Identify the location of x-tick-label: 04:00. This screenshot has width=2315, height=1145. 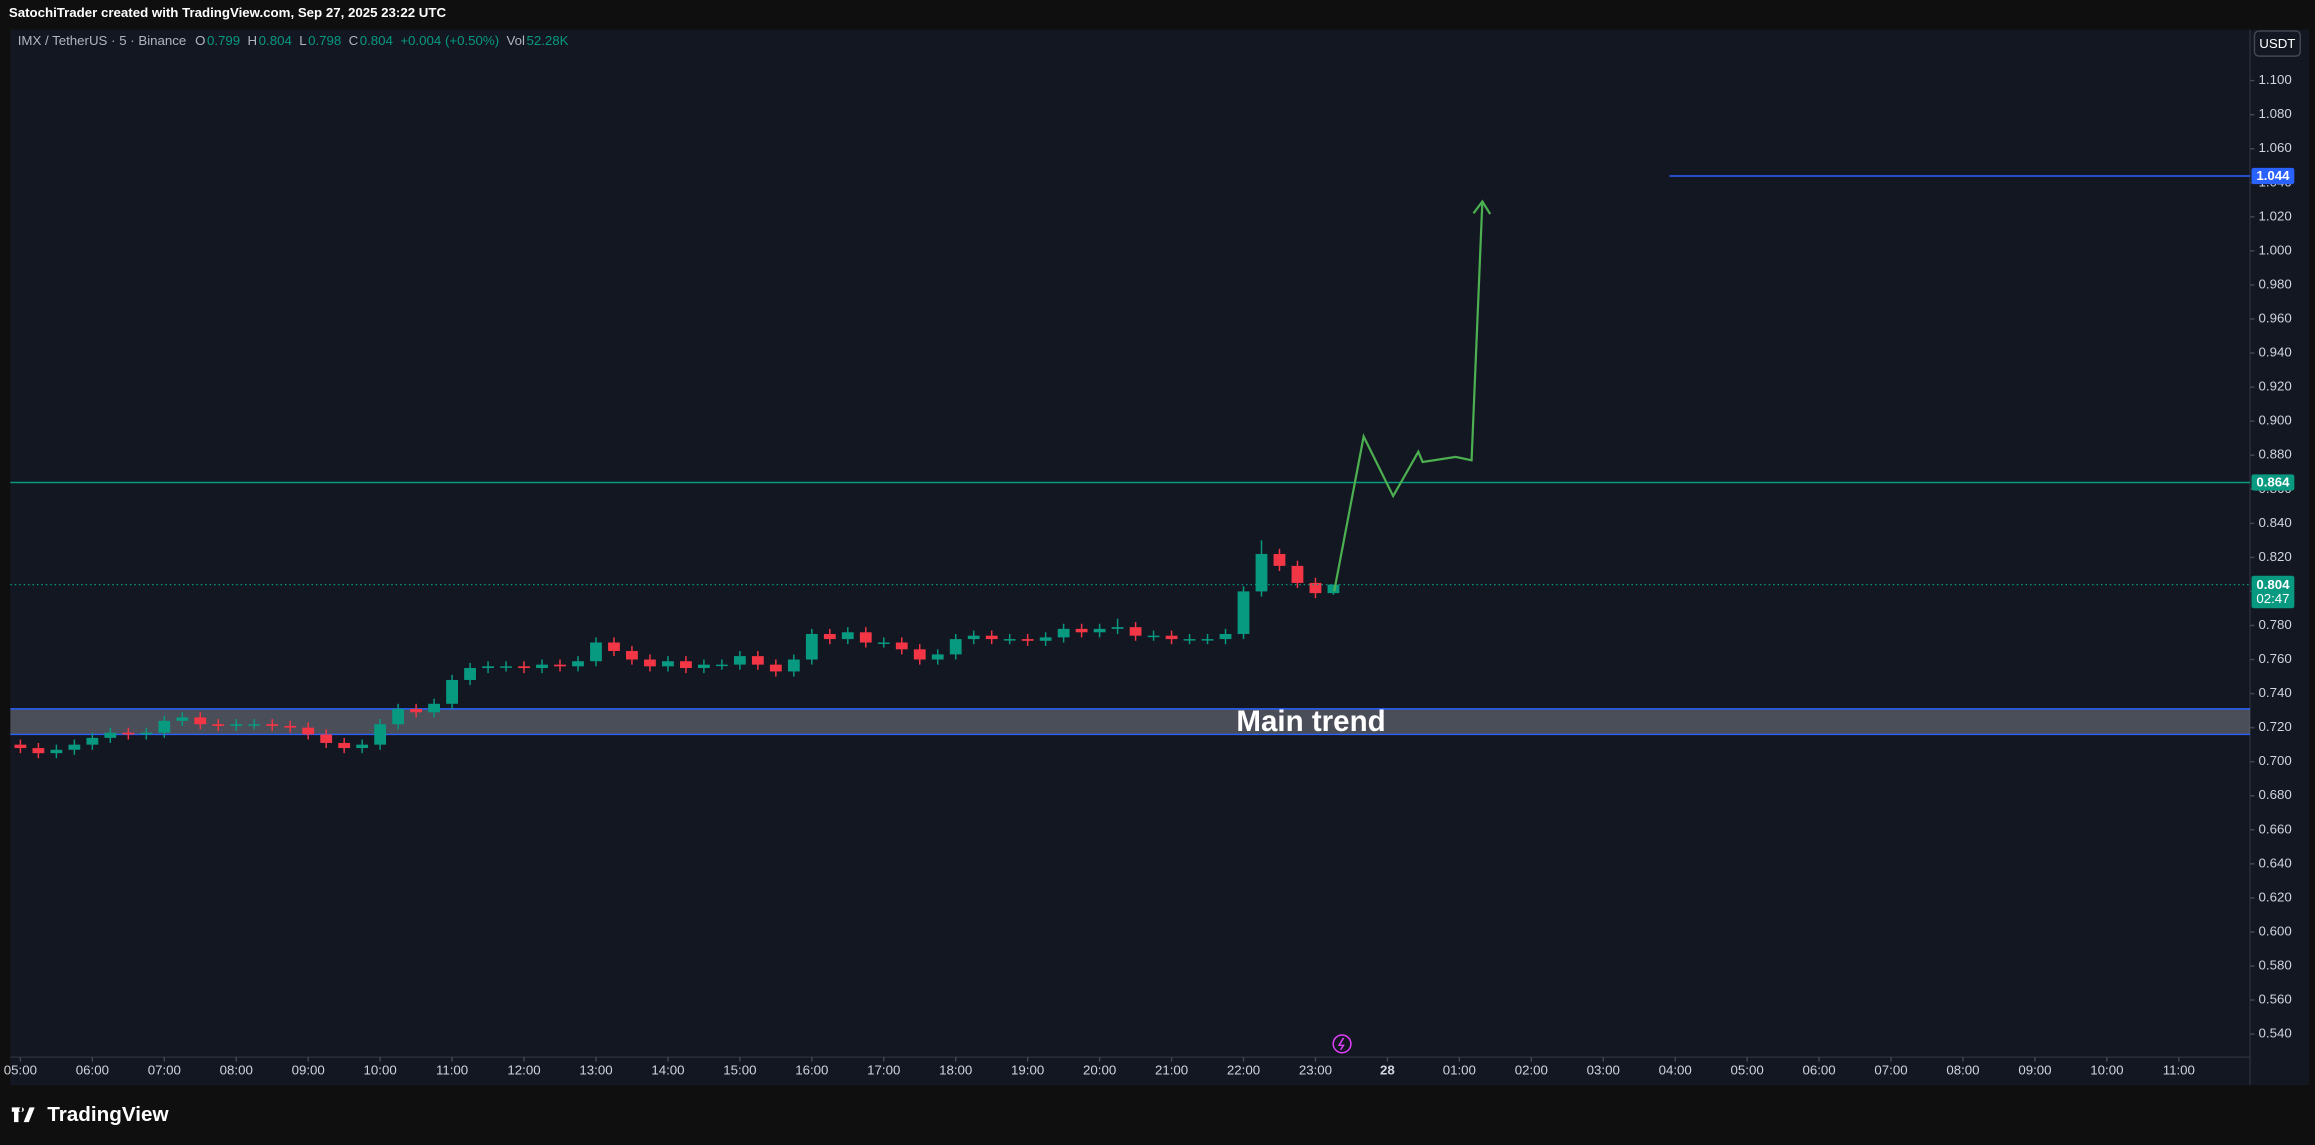
(1675, 1070).